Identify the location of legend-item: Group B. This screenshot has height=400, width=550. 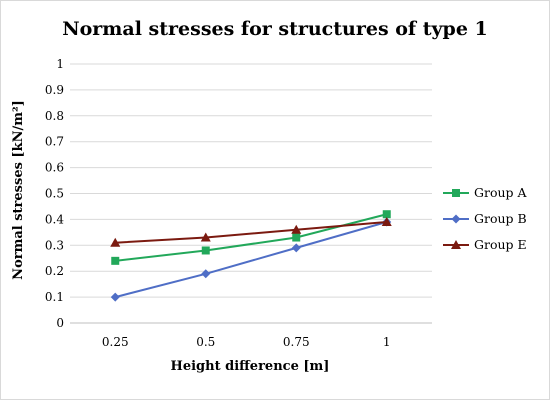
(485, 218).